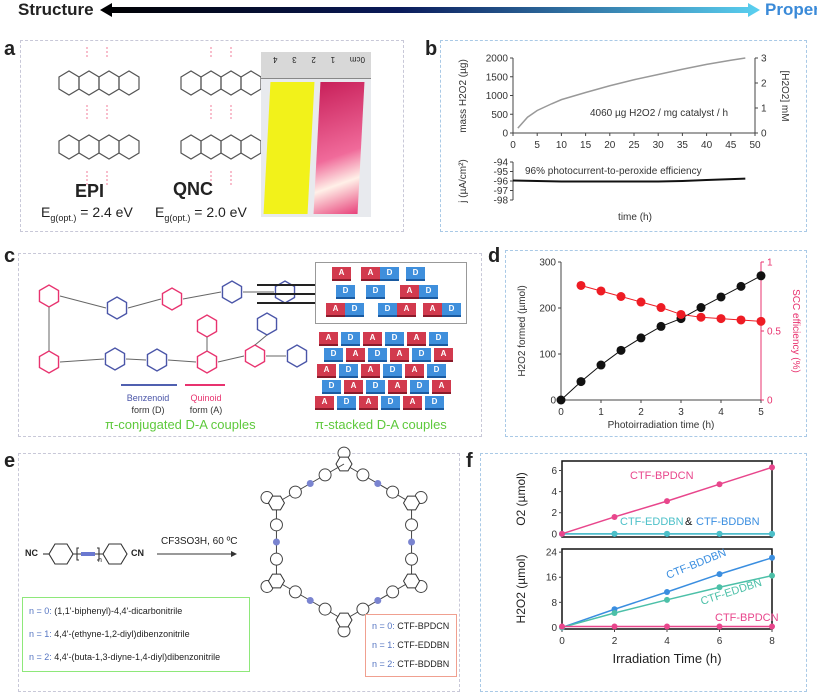 The image size is (817, 696). What do you see at coordinates (148, 404) in the screenshot?
I see `benzenoid-label: Benzenoid form (D)` at bounding box center [148, 404].